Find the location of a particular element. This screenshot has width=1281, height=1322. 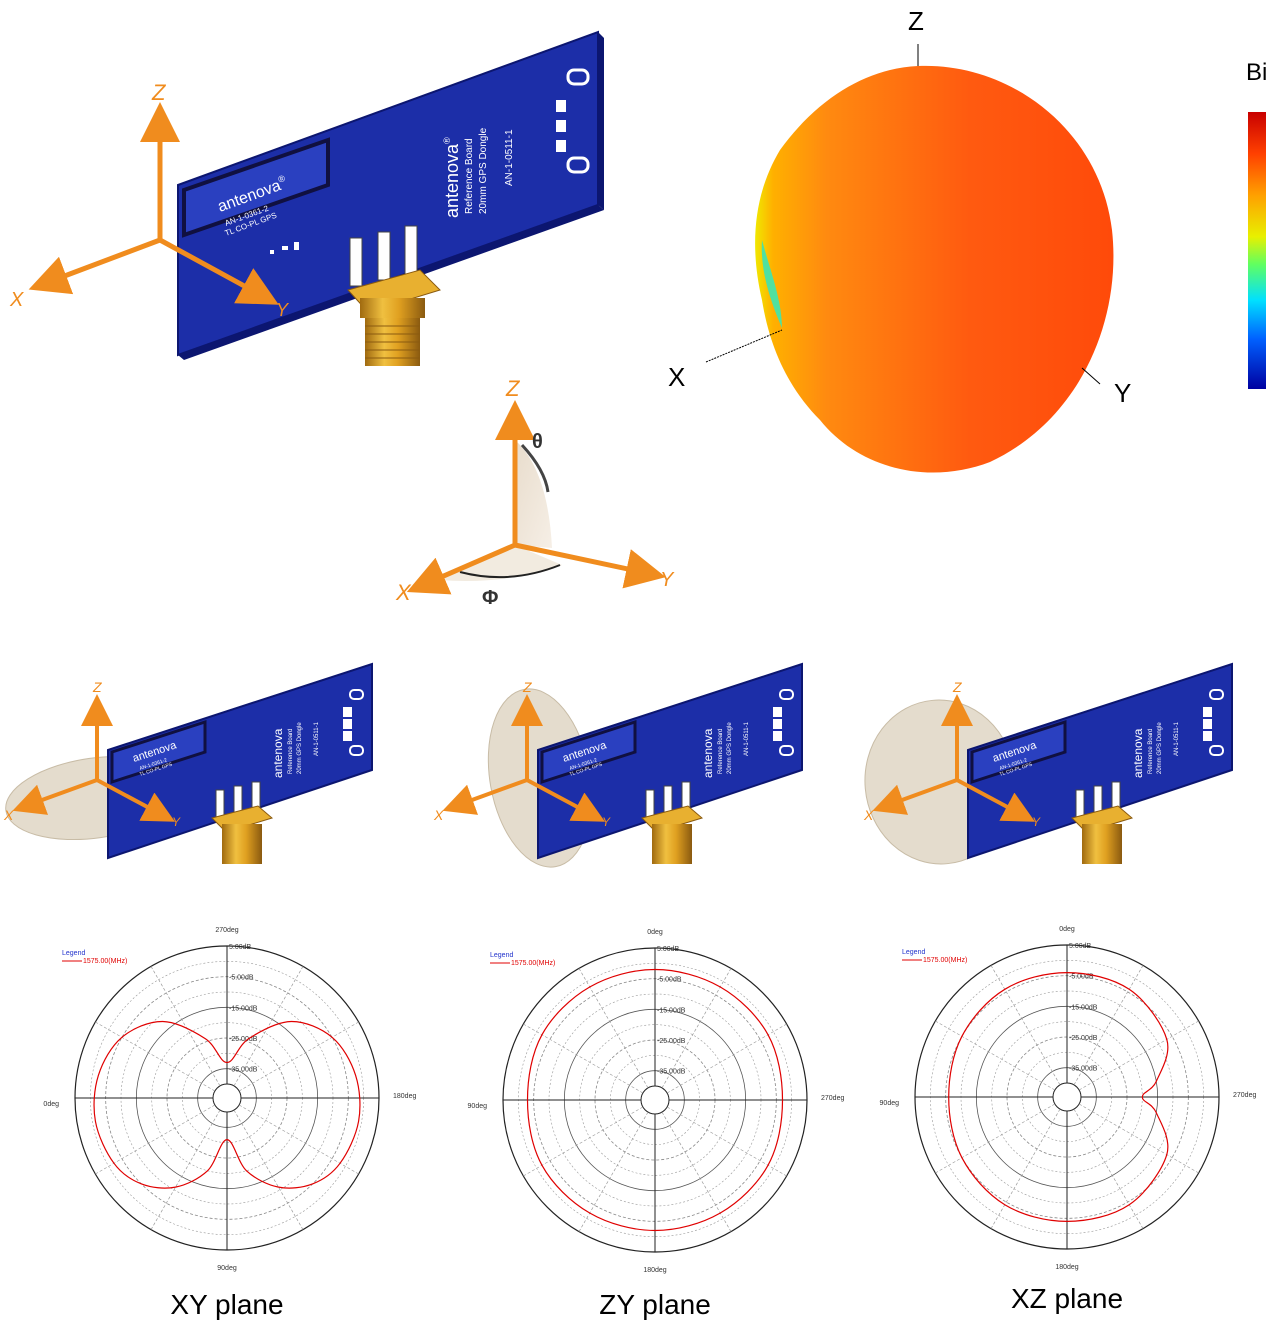

y-axis-line is located at coordinates (1091, 376).